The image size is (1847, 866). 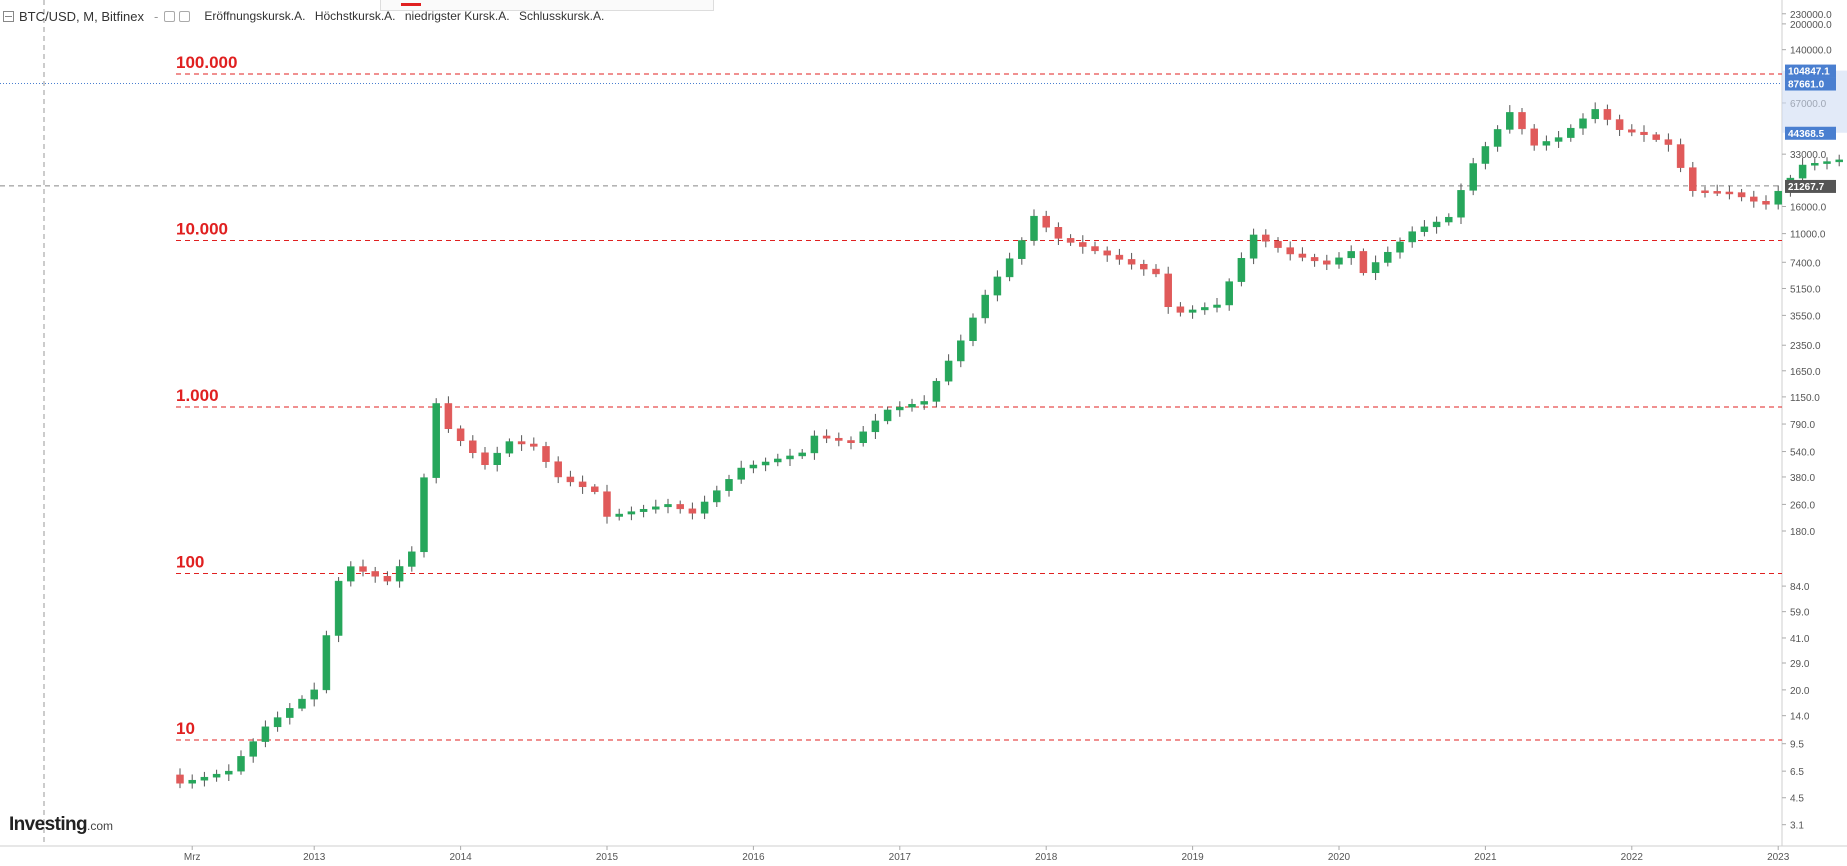 What do you see at coordinates (1800, 691) in the screenshot?
I see `price-tick-label: 20.0` at bounding box center [1800, 691].